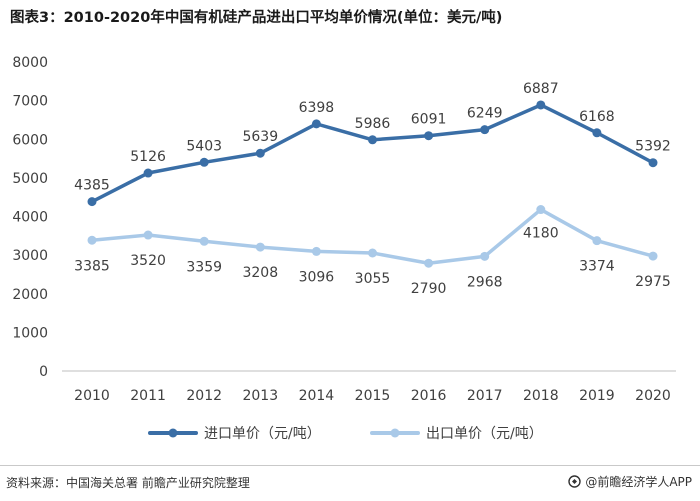 This screenshot has height=501, width=700. Describe the element at coordinates (204, 146) in the screenshot. I see `data-label: 5403` at that location.